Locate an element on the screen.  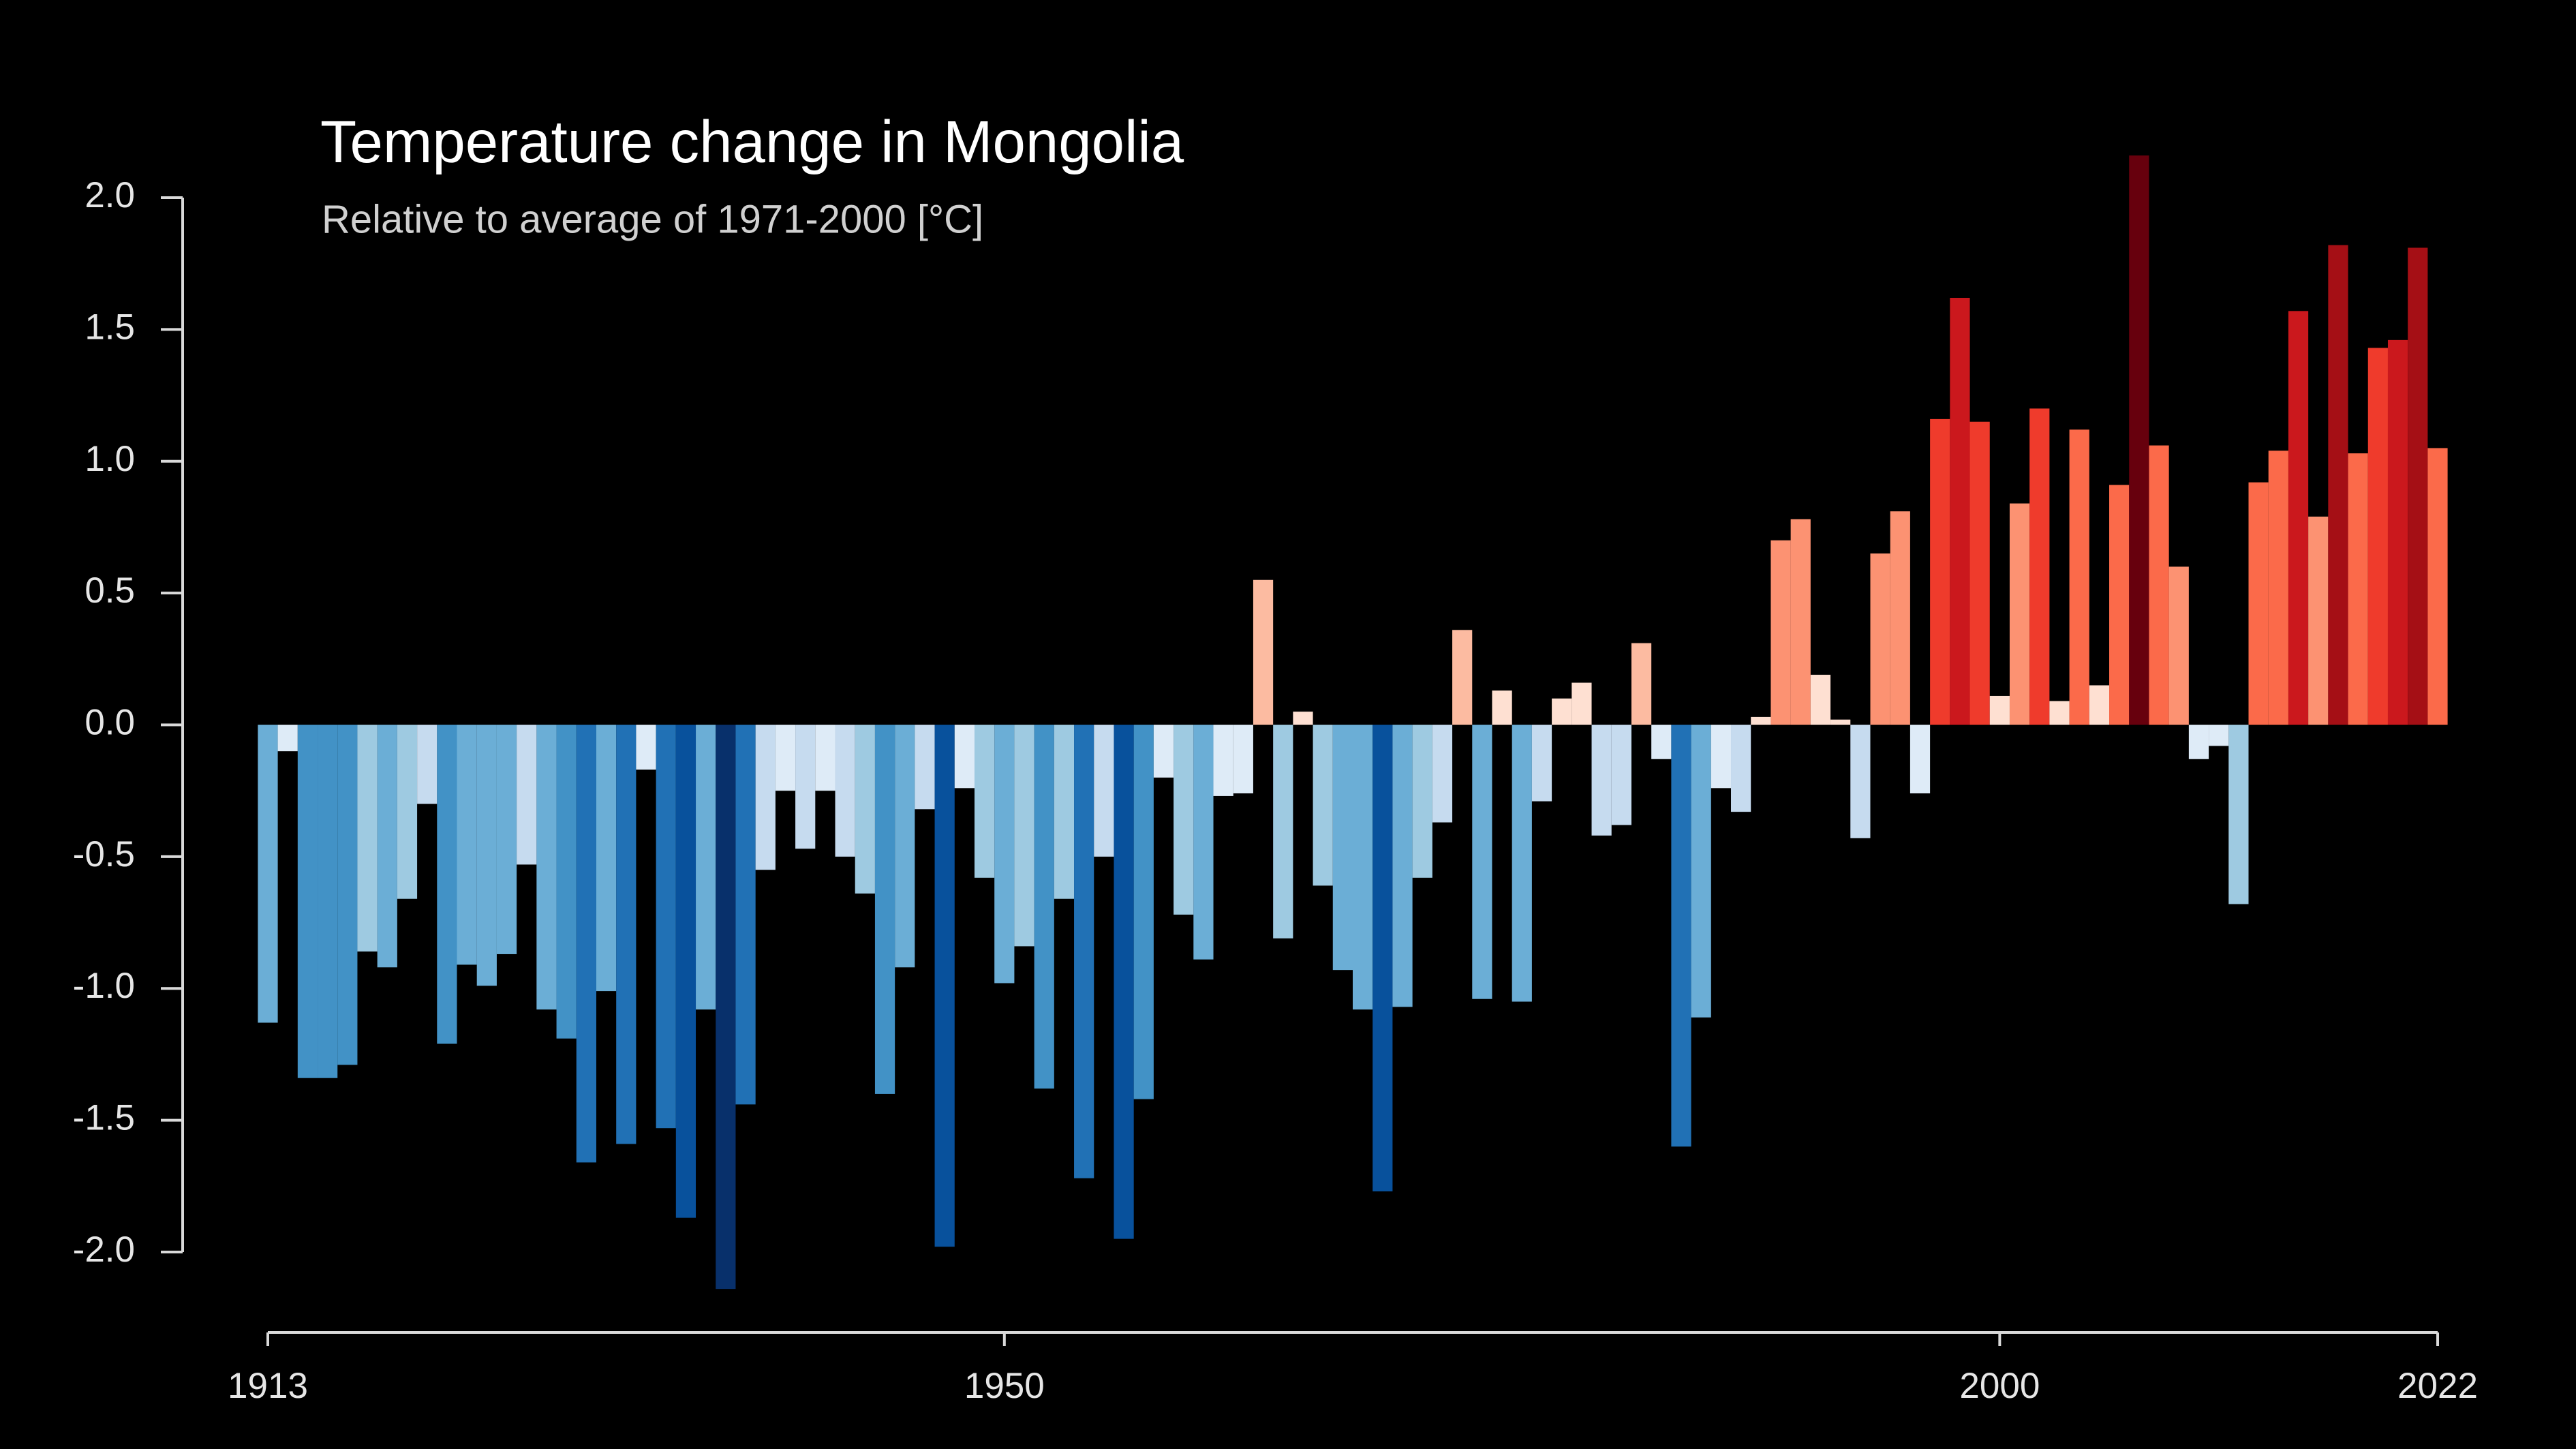
x-tick-label: 1950 is located at coordinates (1005, 1386).